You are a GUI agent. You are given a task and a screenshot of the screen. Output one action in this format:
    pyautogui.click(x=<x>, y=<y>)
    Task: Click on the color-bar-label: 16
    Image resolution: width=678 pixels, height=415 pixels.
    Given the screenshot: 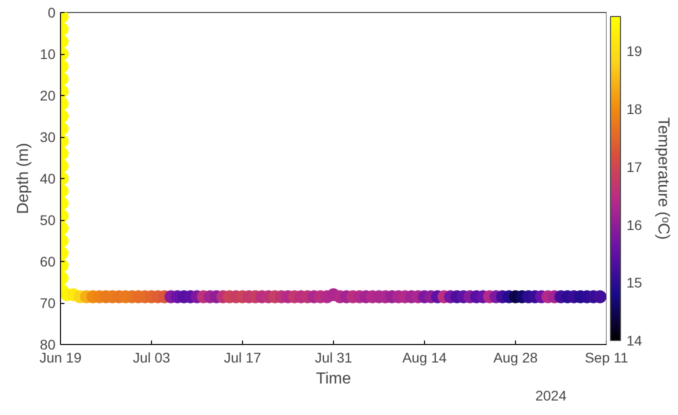 What is the action you would take?
    pyautogui.click(x=634, y=224)
    